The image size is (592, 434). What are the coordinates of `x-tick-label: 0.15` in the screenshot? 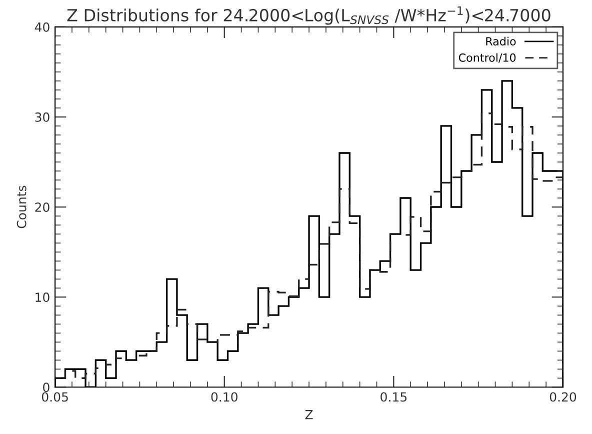 It's located at (393, 397).